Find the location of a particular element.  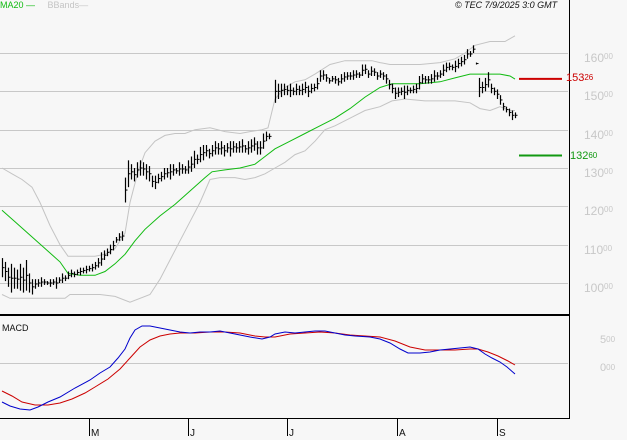

legend-ma20: MA20 — is located at coordinates (18, 5).